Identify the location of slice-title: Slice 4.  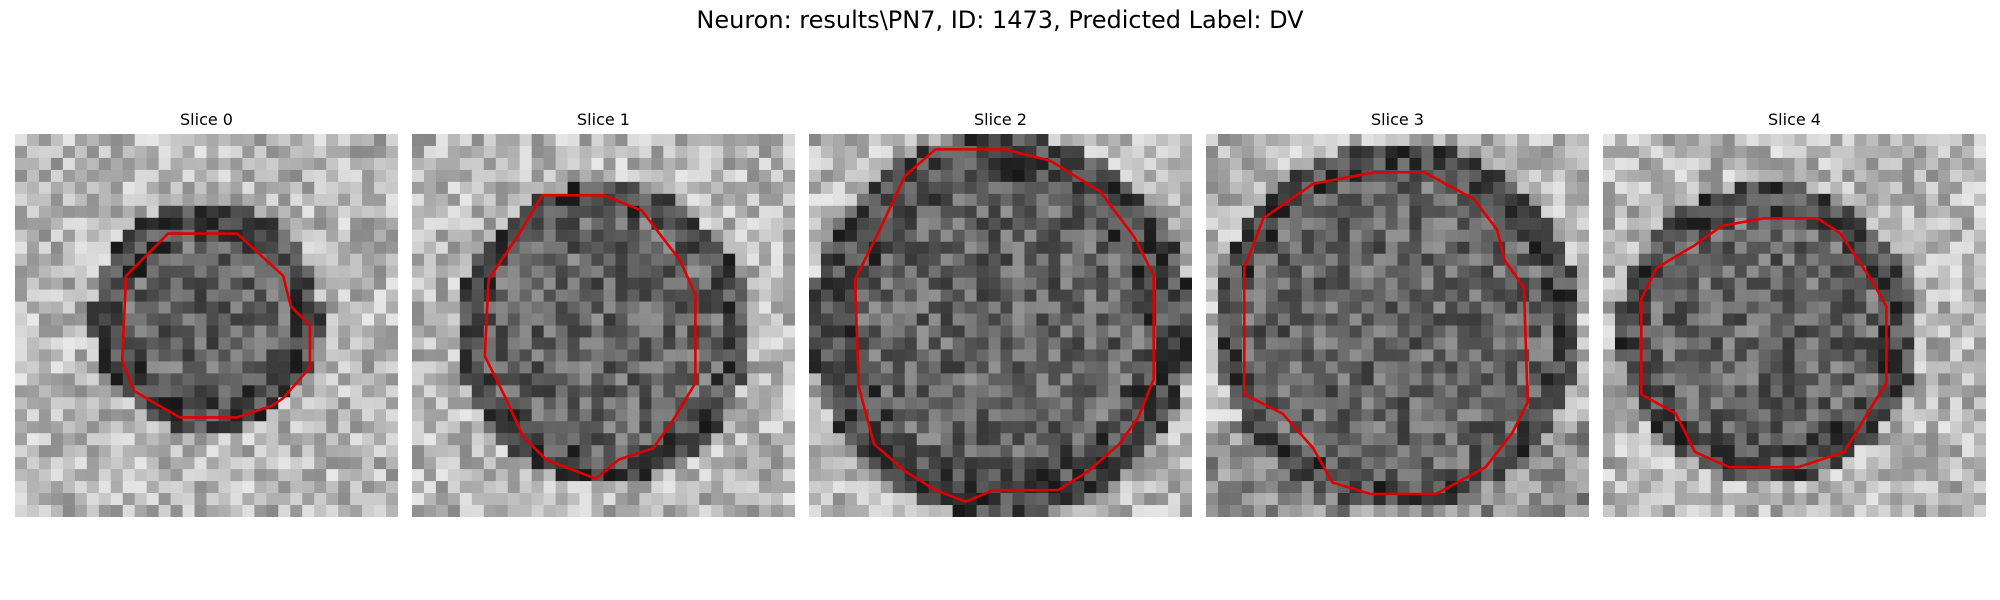
(1794, 119).